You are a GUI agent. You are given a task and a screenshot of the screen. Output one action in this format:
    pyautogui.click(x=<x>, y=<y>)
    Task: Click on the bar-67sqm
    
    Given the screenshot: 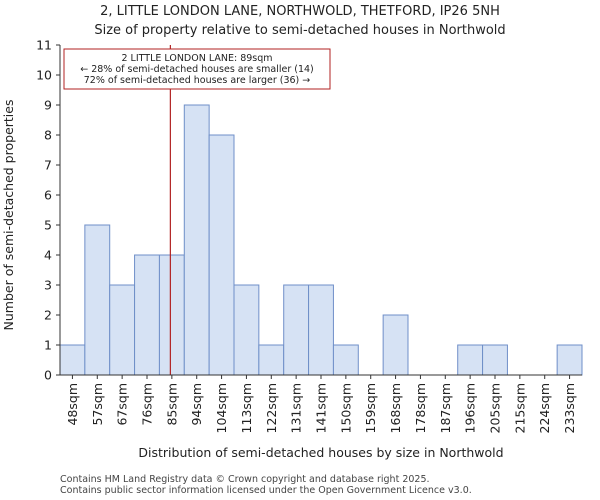 What is the action you would take?
    pyautogui.click(x=122, y=330)
    